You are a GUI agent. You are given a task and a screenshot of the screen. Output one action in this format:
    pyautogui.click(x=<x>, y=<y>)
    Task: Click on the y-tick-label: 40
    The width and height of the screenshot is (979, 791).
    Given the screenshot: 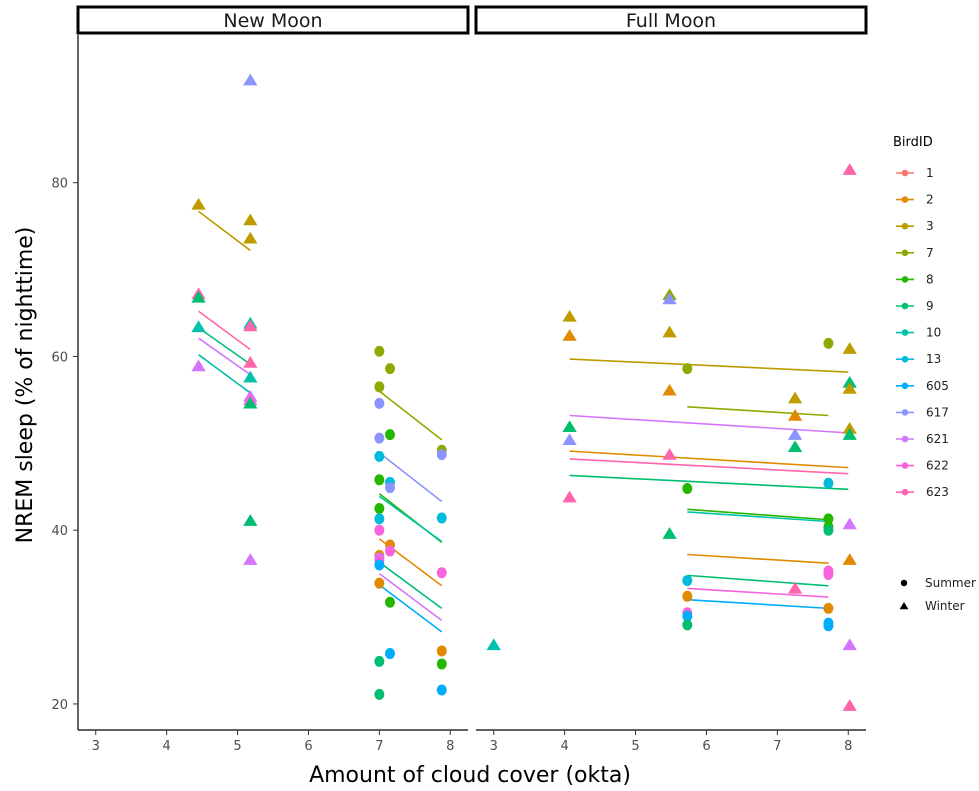 What is the action you would take?
    pyautogui.click(x=59, y=531)
    